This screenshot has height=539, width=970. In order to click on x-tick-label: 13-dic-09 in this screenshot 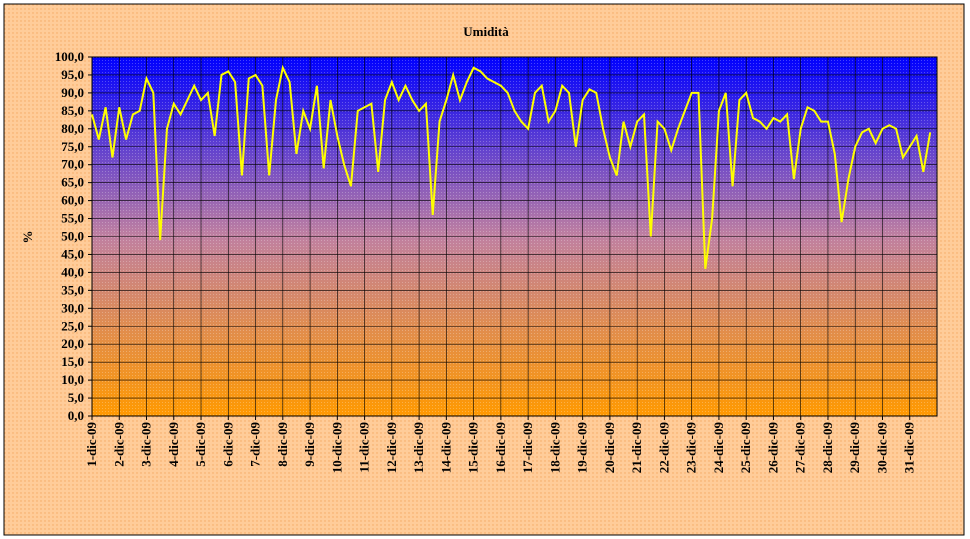, I will do `click(418, 448)`.